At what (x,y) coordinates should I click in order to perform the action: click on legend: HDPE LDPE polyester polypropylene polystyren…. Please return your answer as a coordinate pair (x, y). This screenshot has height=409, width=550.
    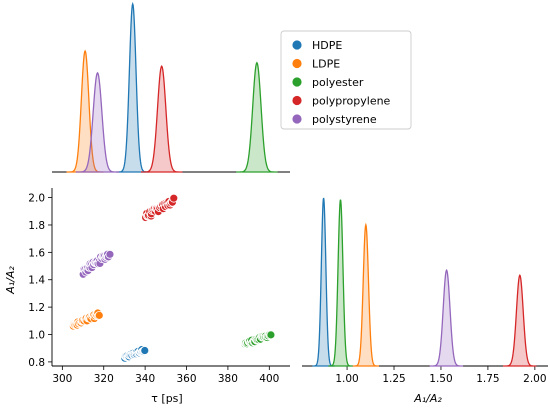
    Looking at the image, I should click on (346, 80).